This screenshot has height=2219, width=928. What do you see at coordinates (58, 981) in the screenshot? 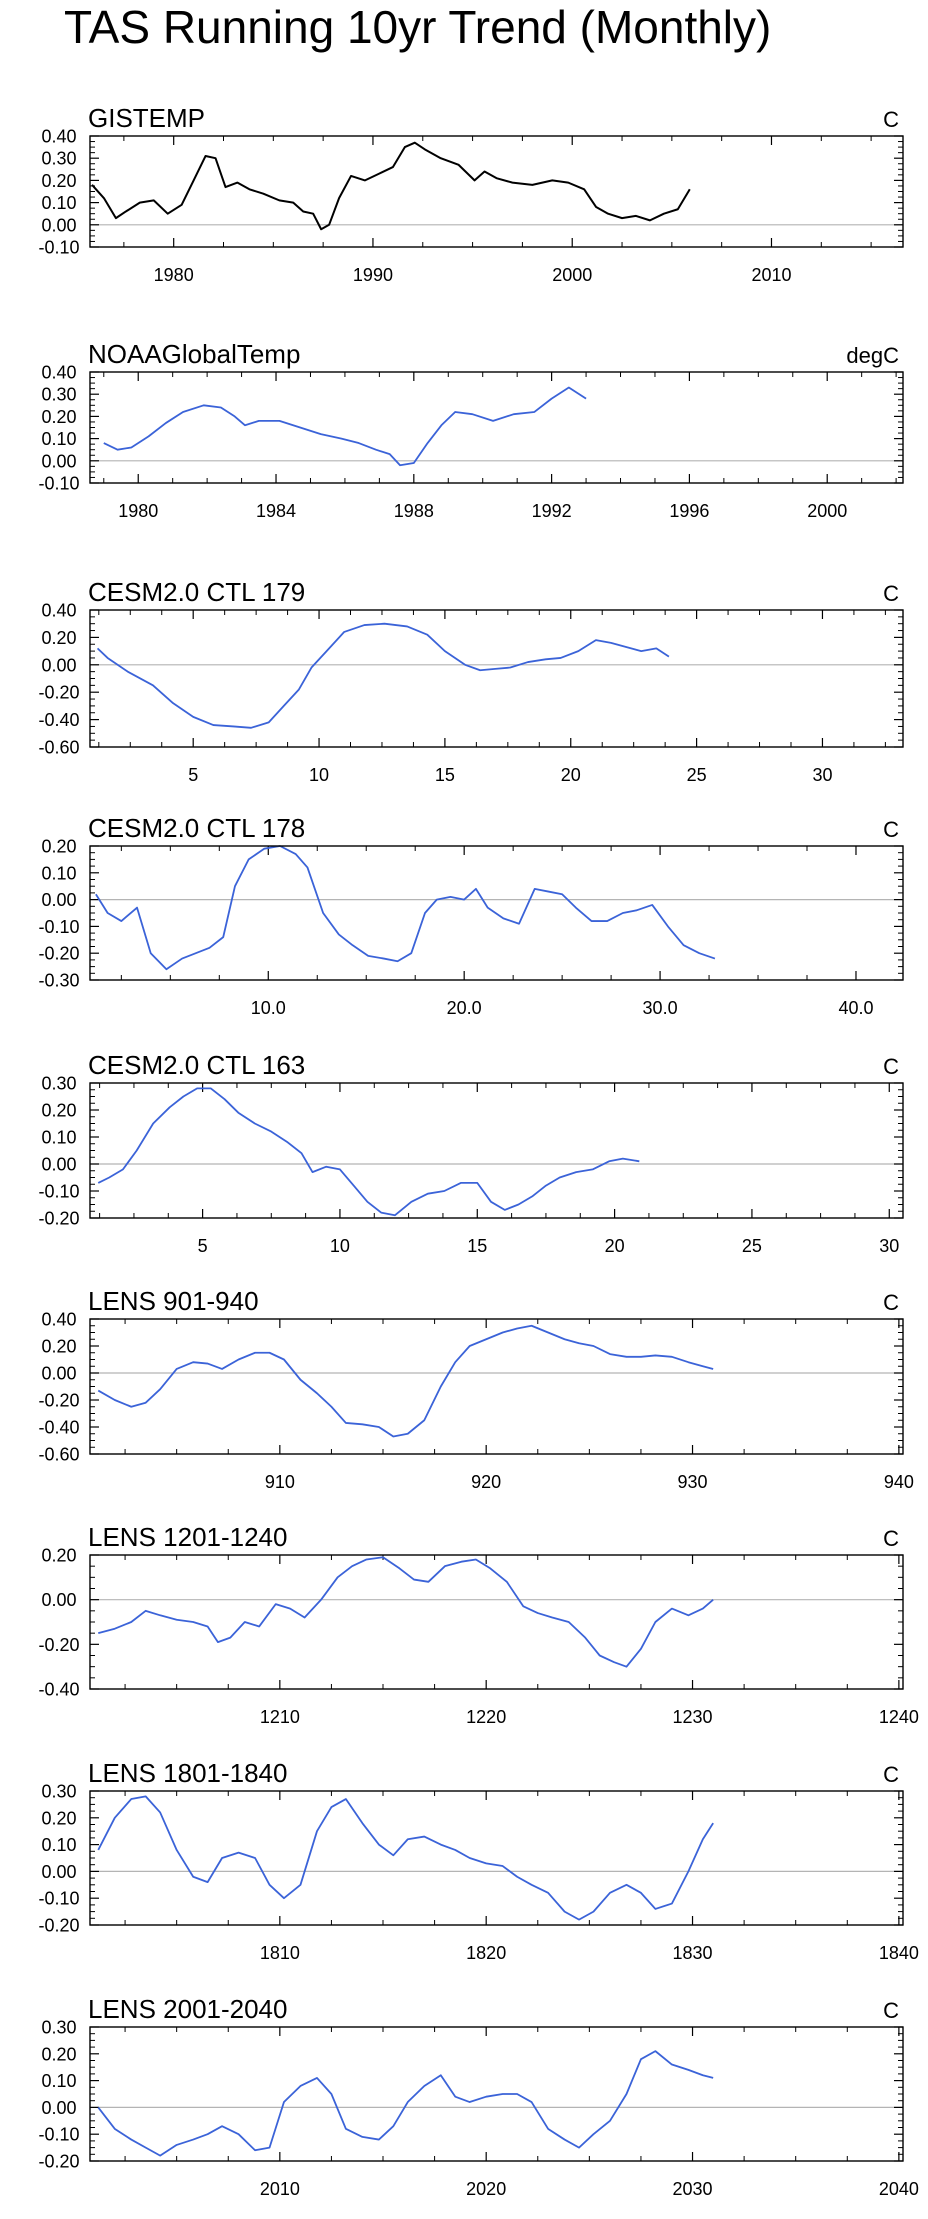
I see `y-tick-label: -0.30` at bounding box center [58, 981].